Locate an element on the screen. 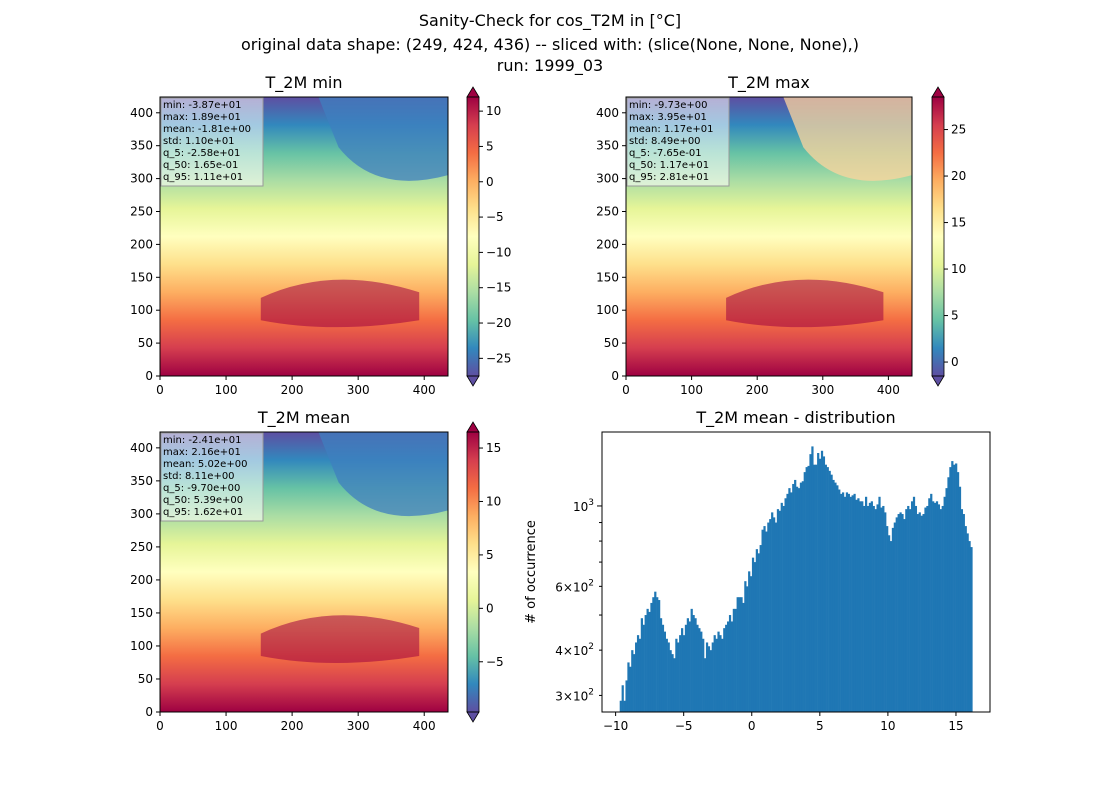  y-tick-label: 400 is located at coordinates (141, 113).